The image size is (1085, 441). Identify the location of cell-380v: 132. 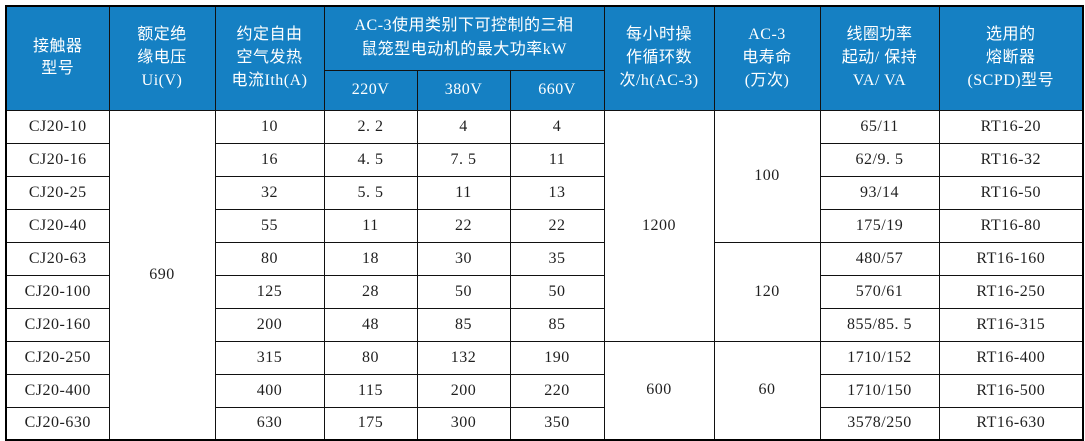
(463, 357).